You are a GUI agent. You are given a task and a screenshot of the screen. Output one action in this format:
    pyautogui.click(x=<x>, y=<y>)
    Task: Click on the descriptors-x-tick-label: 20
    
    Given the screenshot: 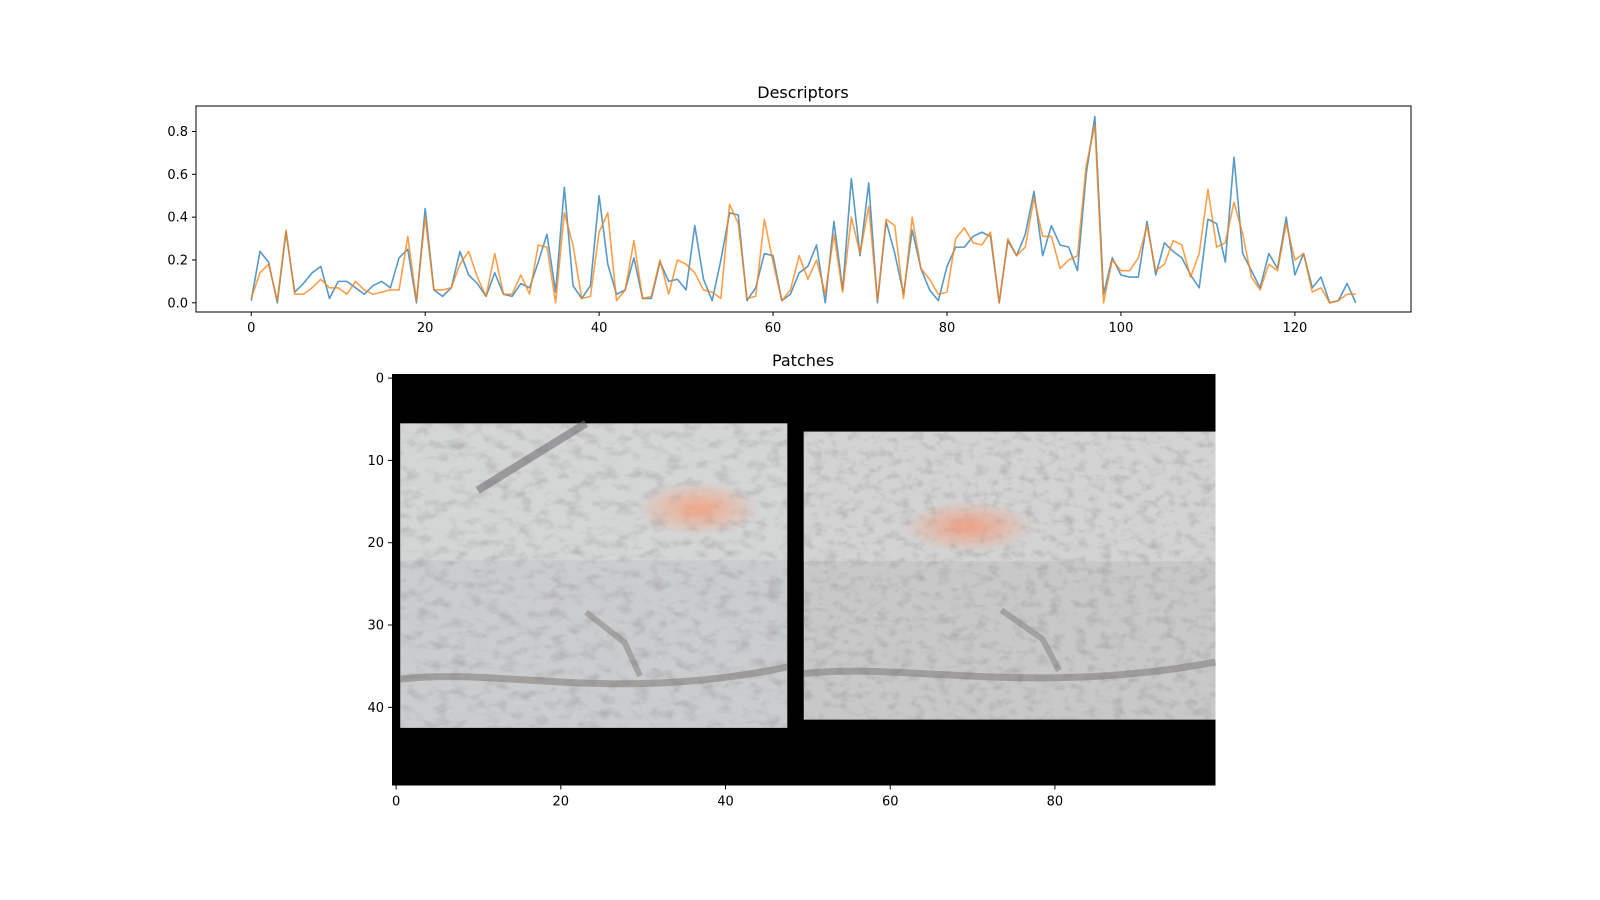 What is the action you would take?
    pyautogui.click(x=425, y=328)
    